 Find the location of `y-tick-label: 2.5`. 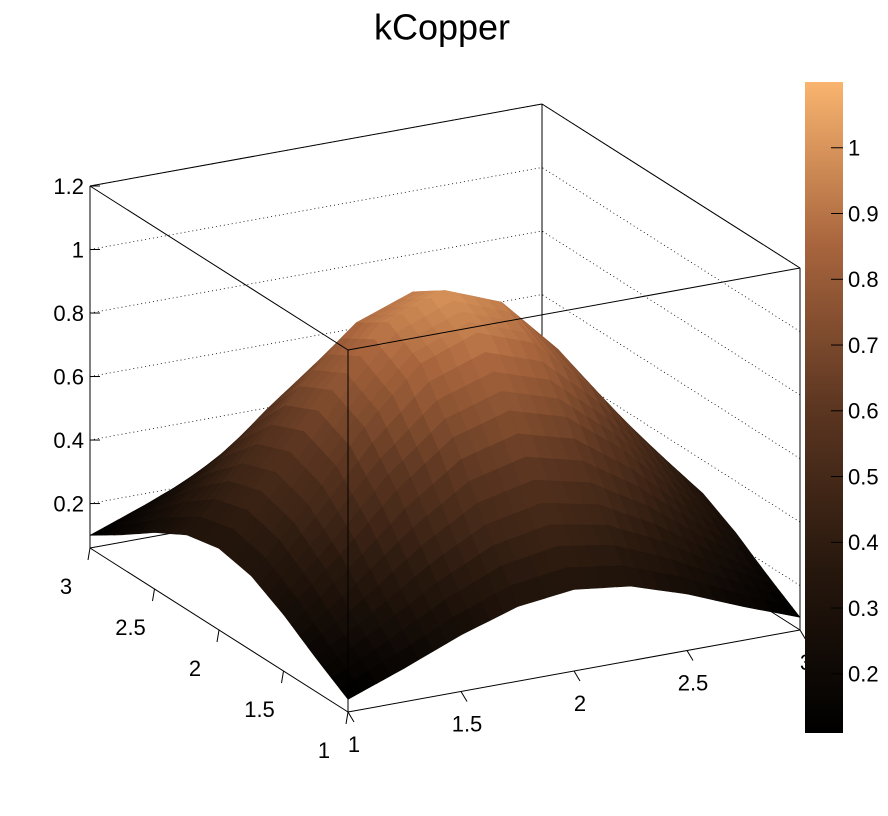

y-tick-label: 2.5 is located at coordinates (130, 627).